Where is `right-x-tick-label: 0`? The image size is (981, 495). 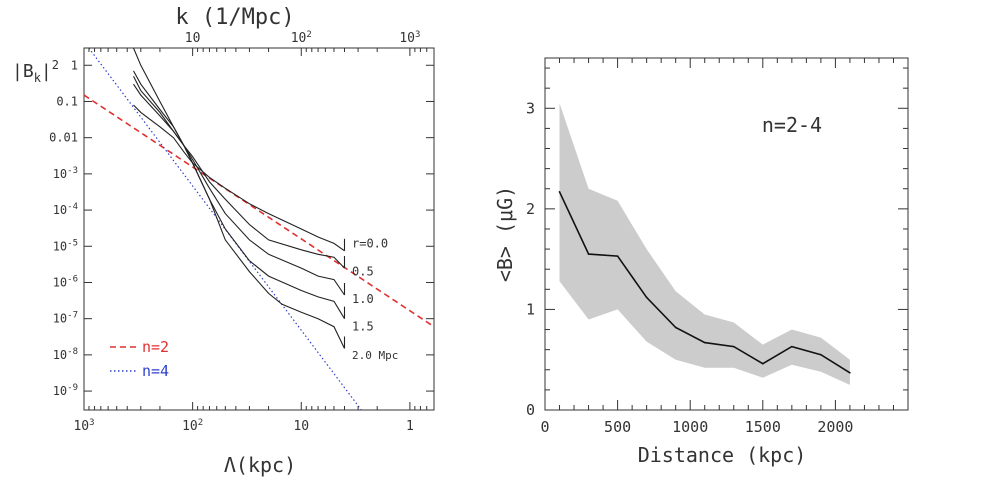 right-x-tick-label: 0 is located at coordinates (544, 427).